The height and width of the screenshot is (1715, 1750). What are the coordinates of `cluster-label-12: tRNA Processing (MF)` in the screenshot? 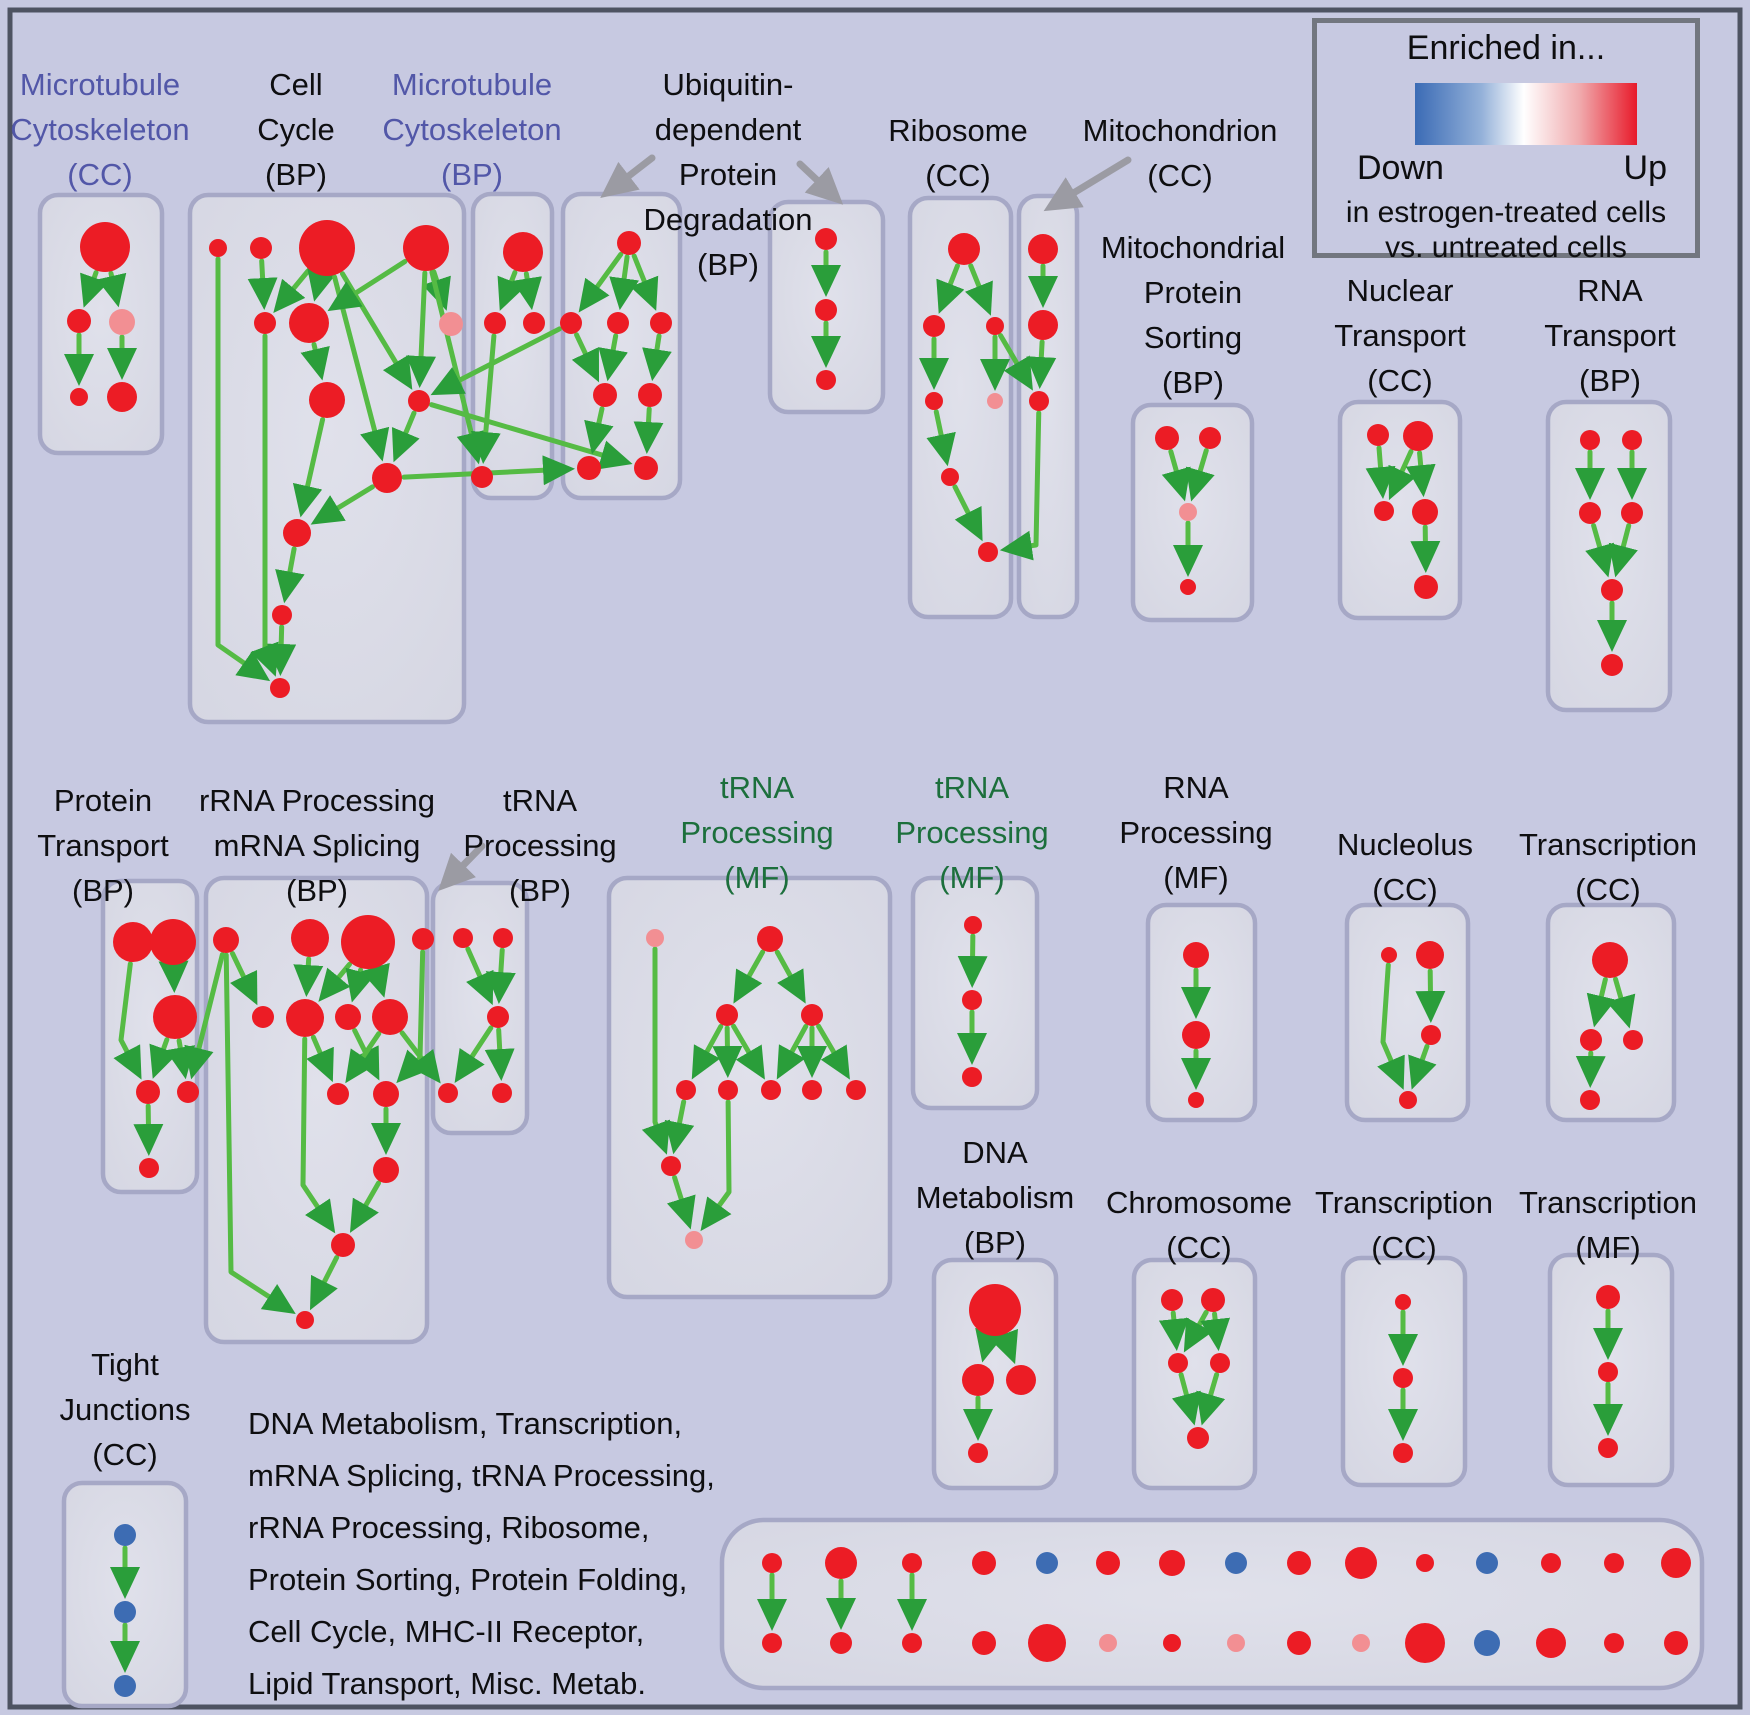 It's located at (757, 832).